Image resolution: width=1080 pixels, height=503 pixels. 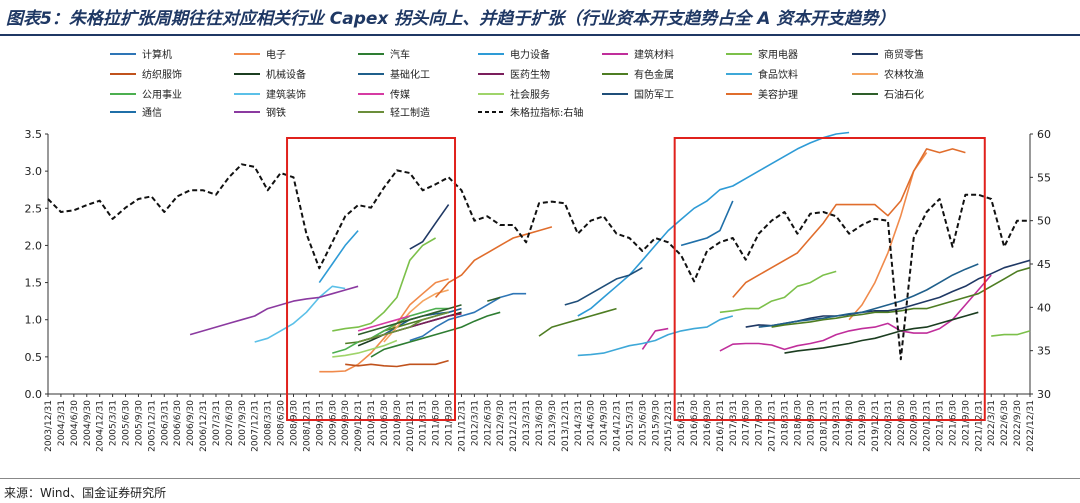 What do you see at coordinates (760, 423) in the screenshot?
I see `x-tick-label: 2017/9/30` at bounding box center [760, 423].